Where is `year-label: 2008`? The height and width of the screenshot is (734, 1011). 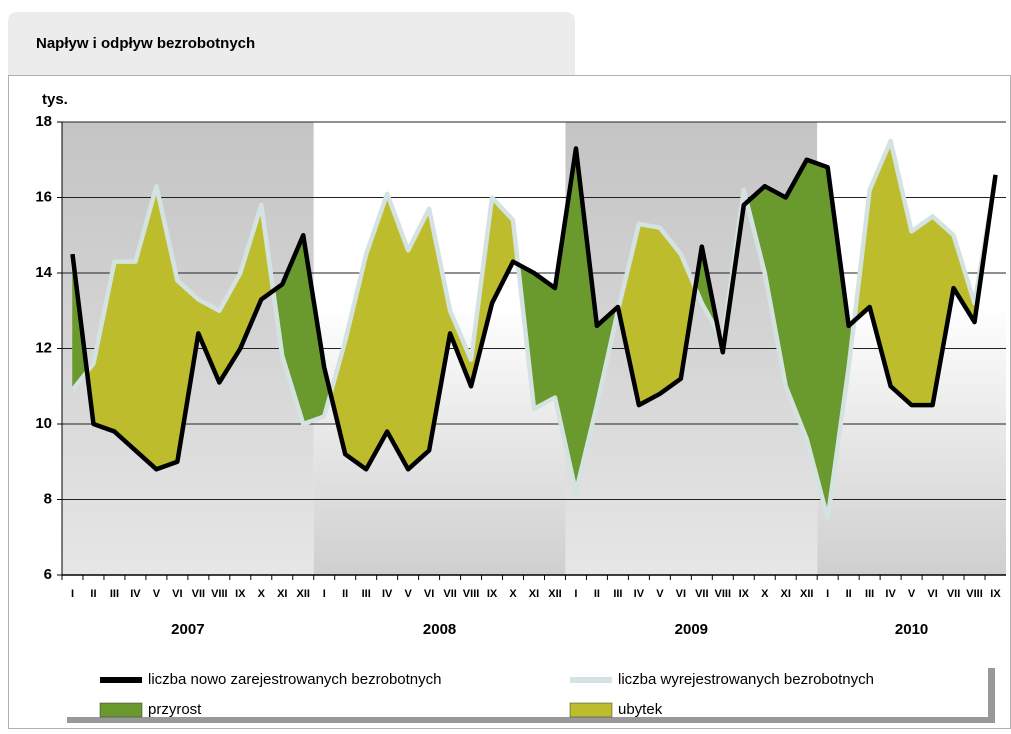
year-label: 2008 is located at coordinates (439, 629).